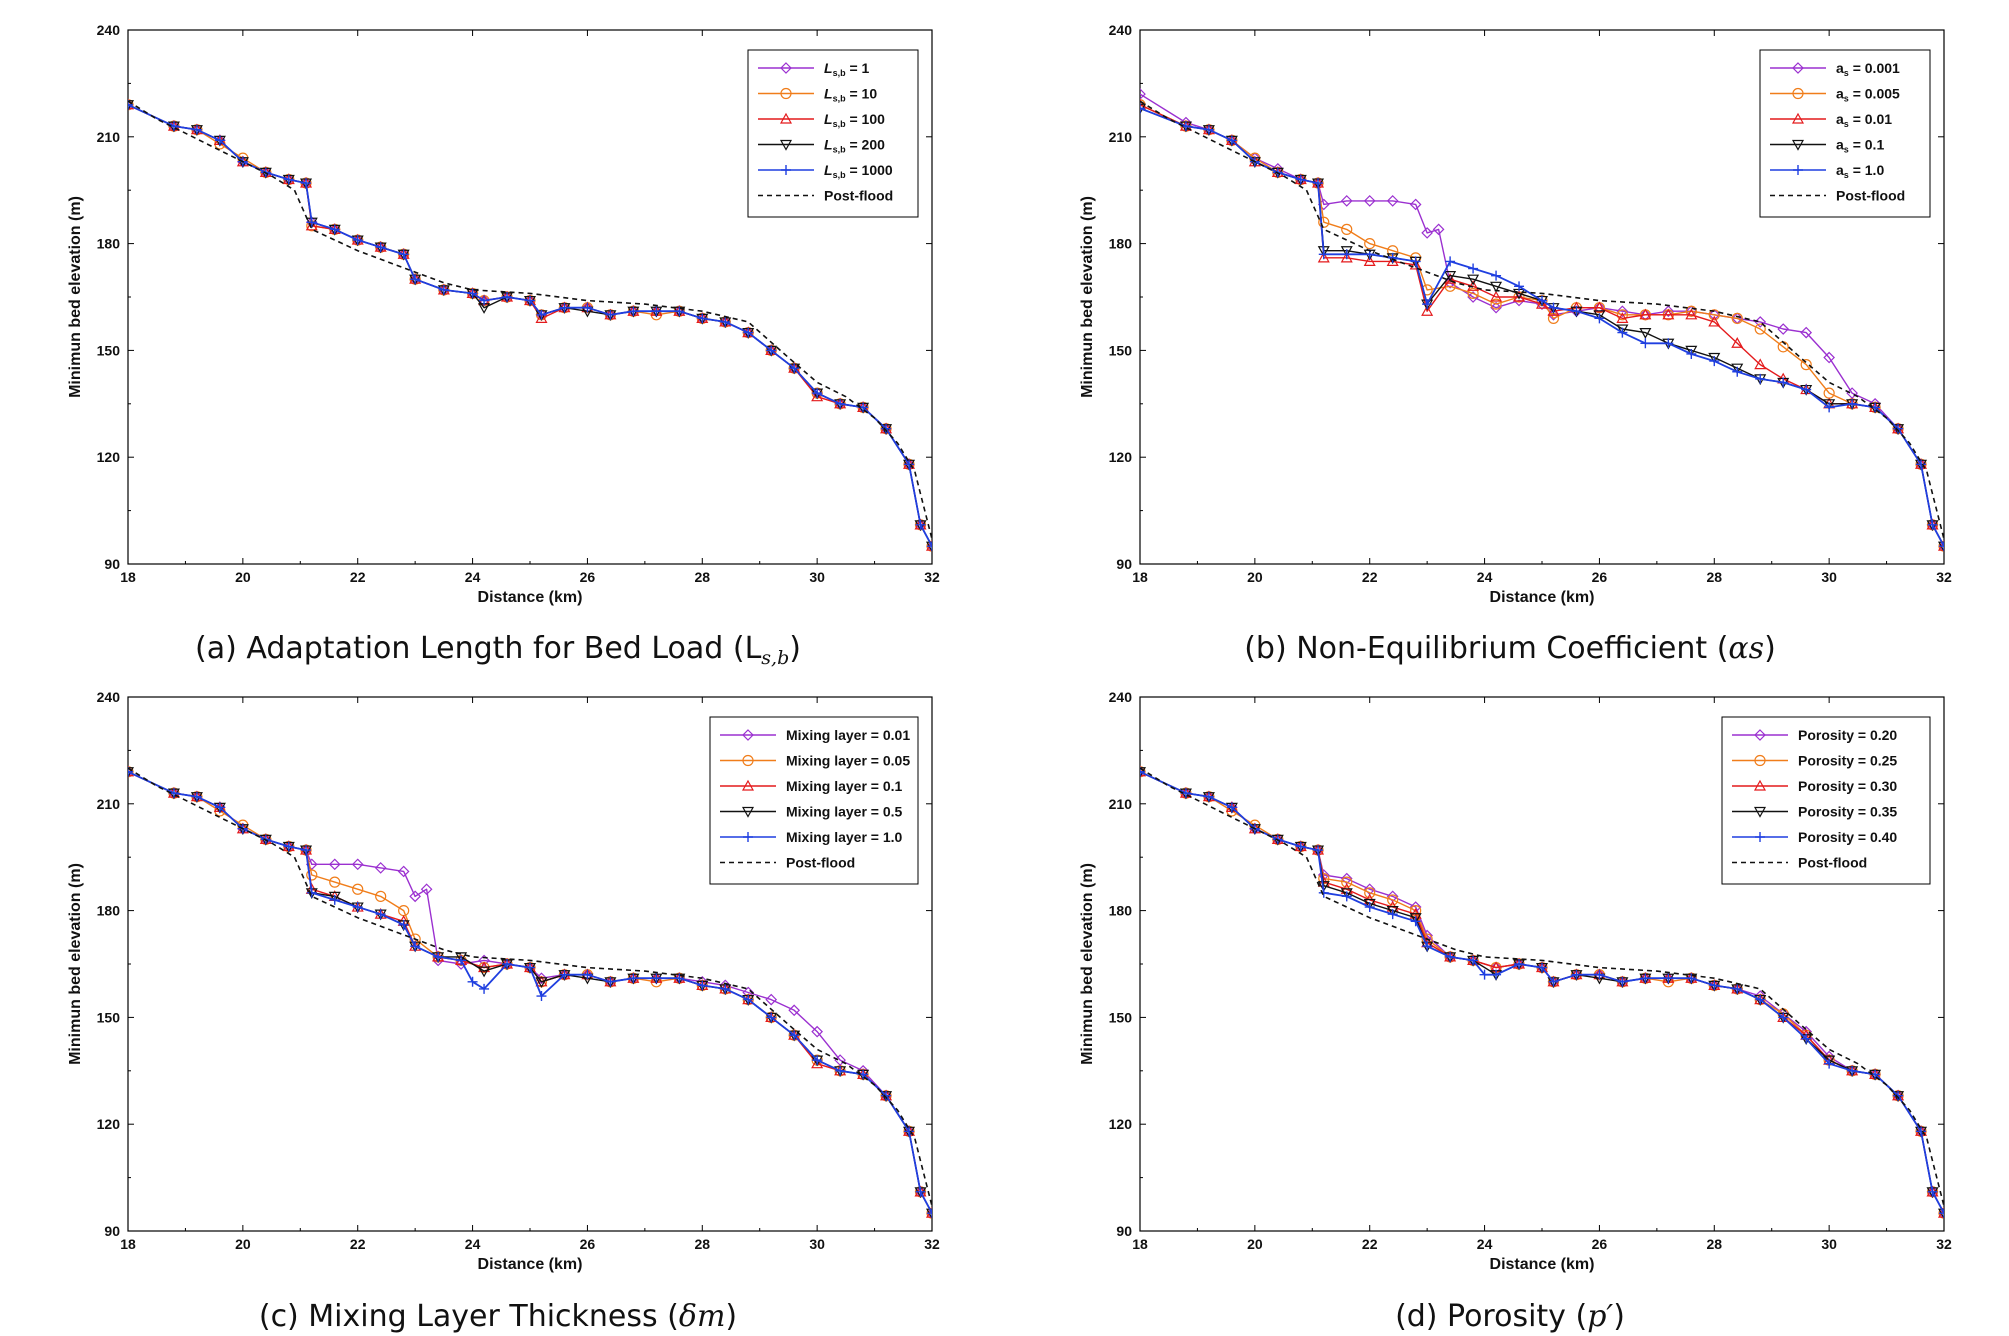 Image resolution: width=2009 pixels, height=1336 pixels. I want to click on legend-entry: Ls,b = 100, so click(854, 120).